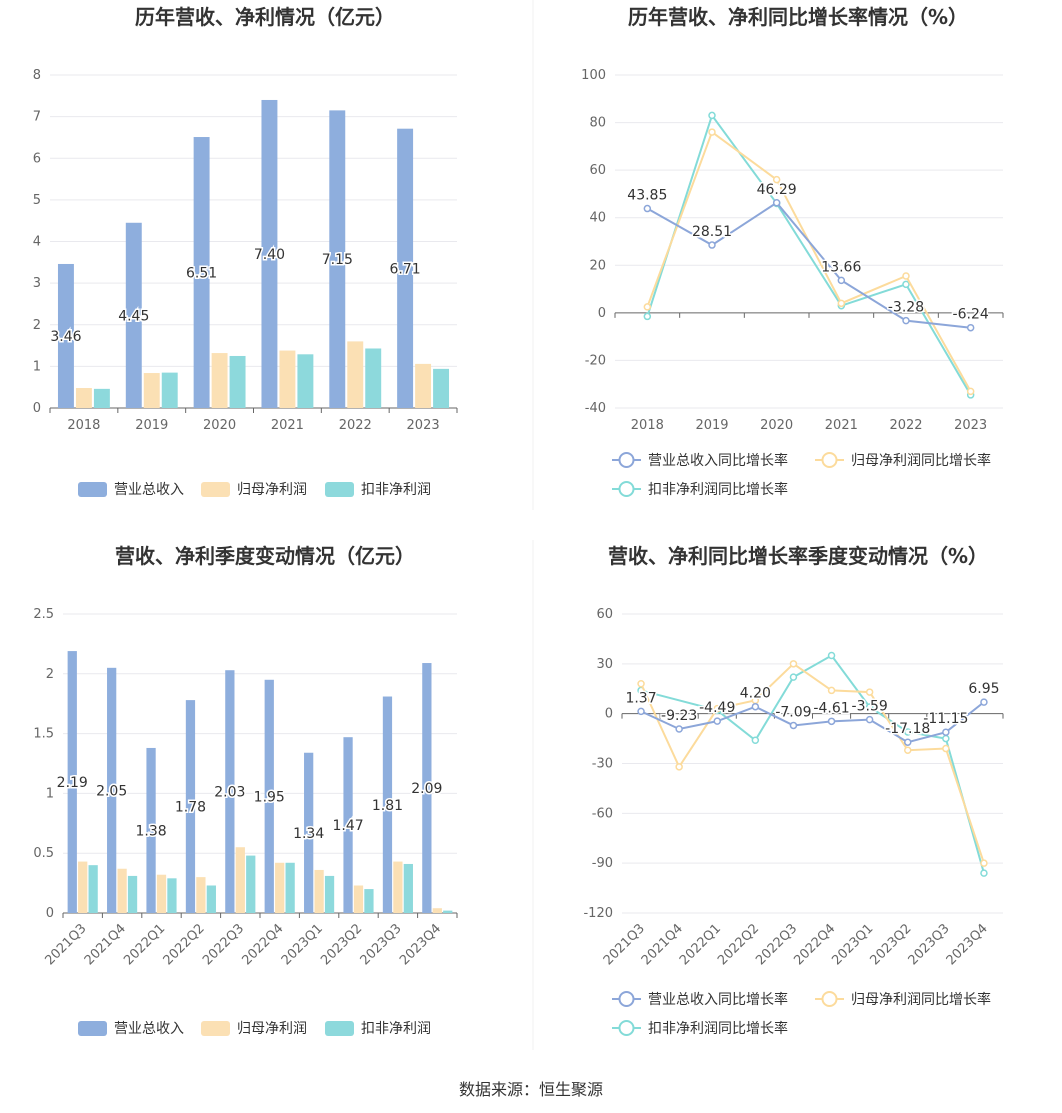 This screenshot has height=1113, width=1062. Describe the element at coordinates (37, 200) in the screenshot. I see `y-tick-label: 5` at that location.